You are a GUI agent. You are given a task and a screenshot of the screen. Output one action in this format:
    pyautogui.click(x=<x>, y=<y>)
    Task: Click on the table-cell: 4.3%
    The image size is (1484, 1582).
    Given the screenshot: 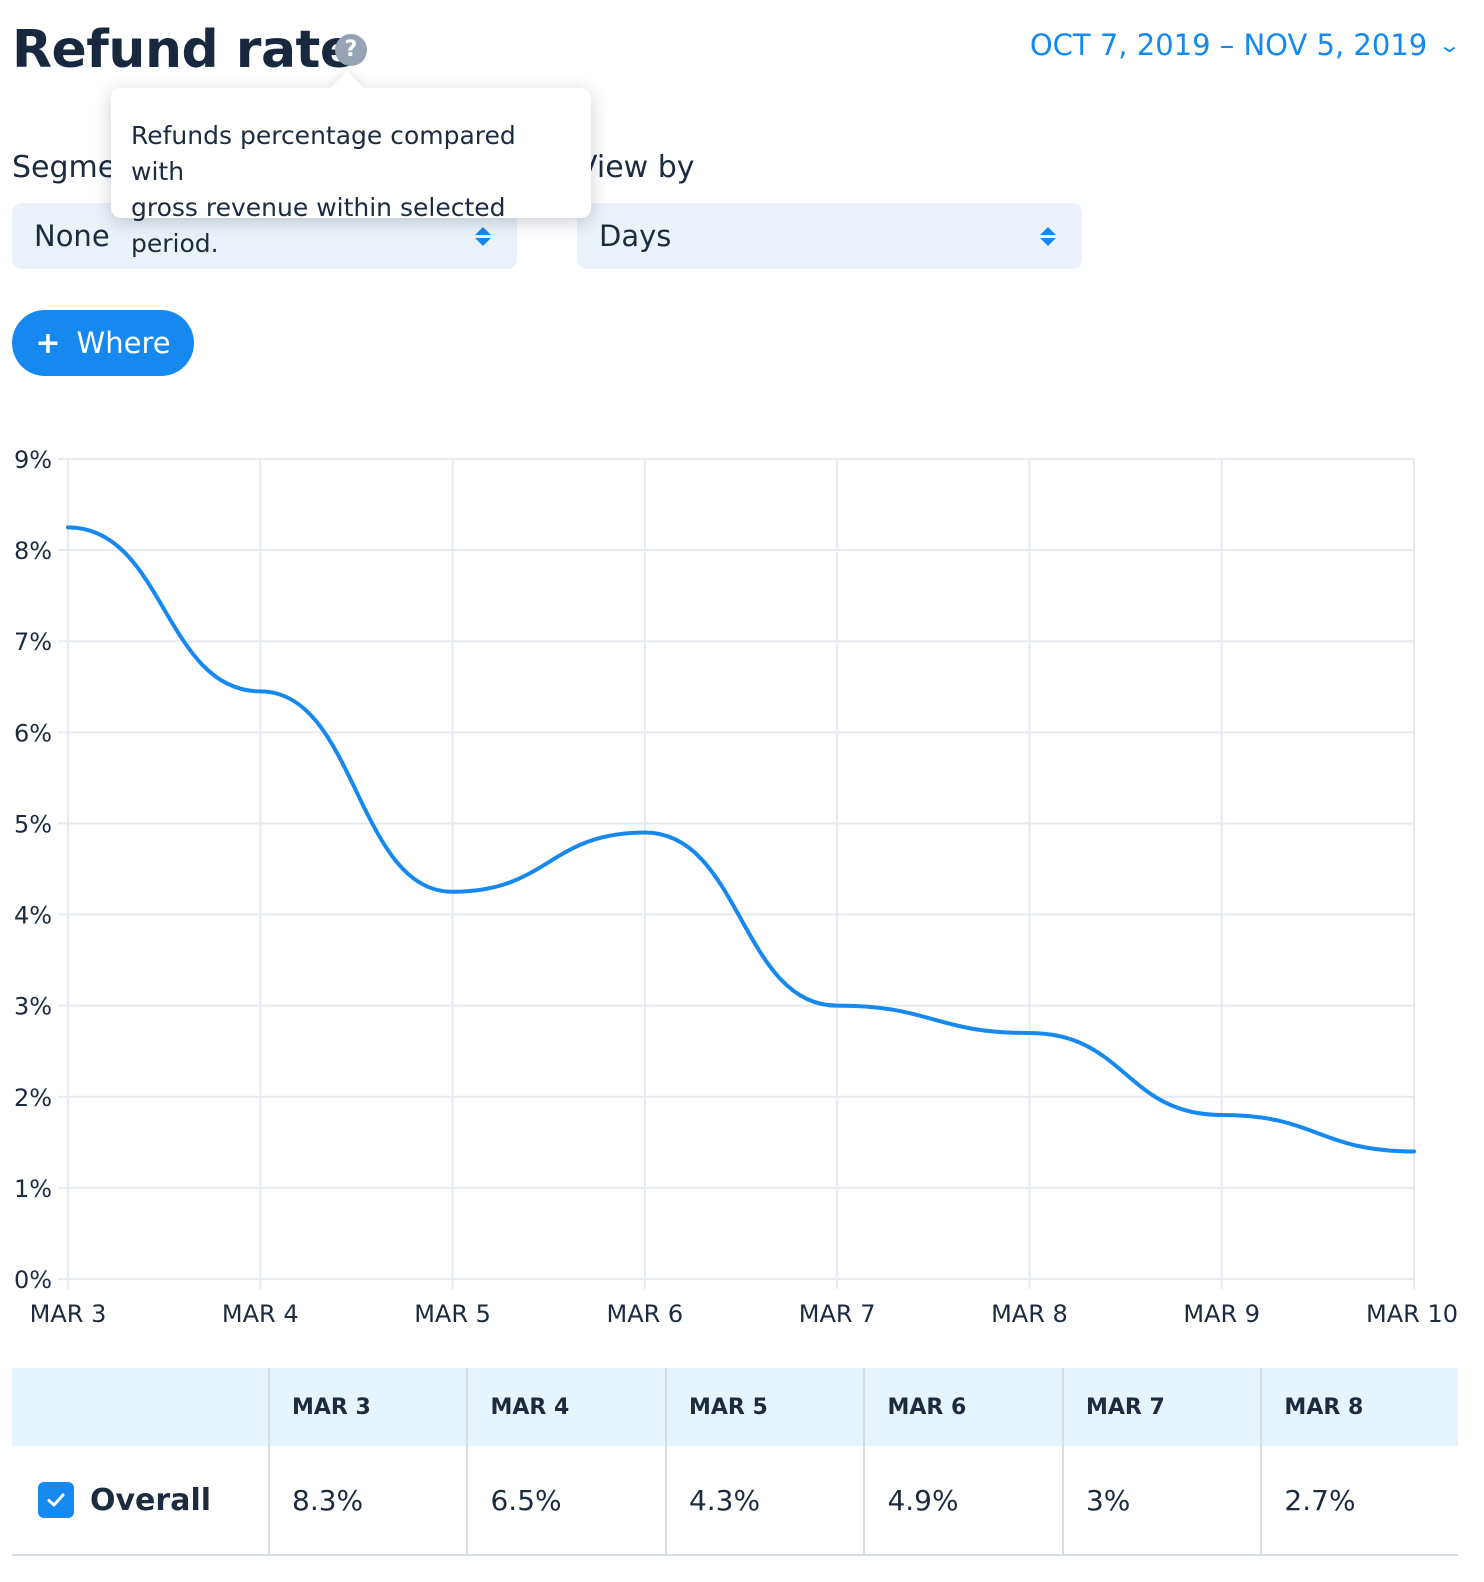 What is the action you would take?
    pyautogui.click(x=764, y=1501)
    